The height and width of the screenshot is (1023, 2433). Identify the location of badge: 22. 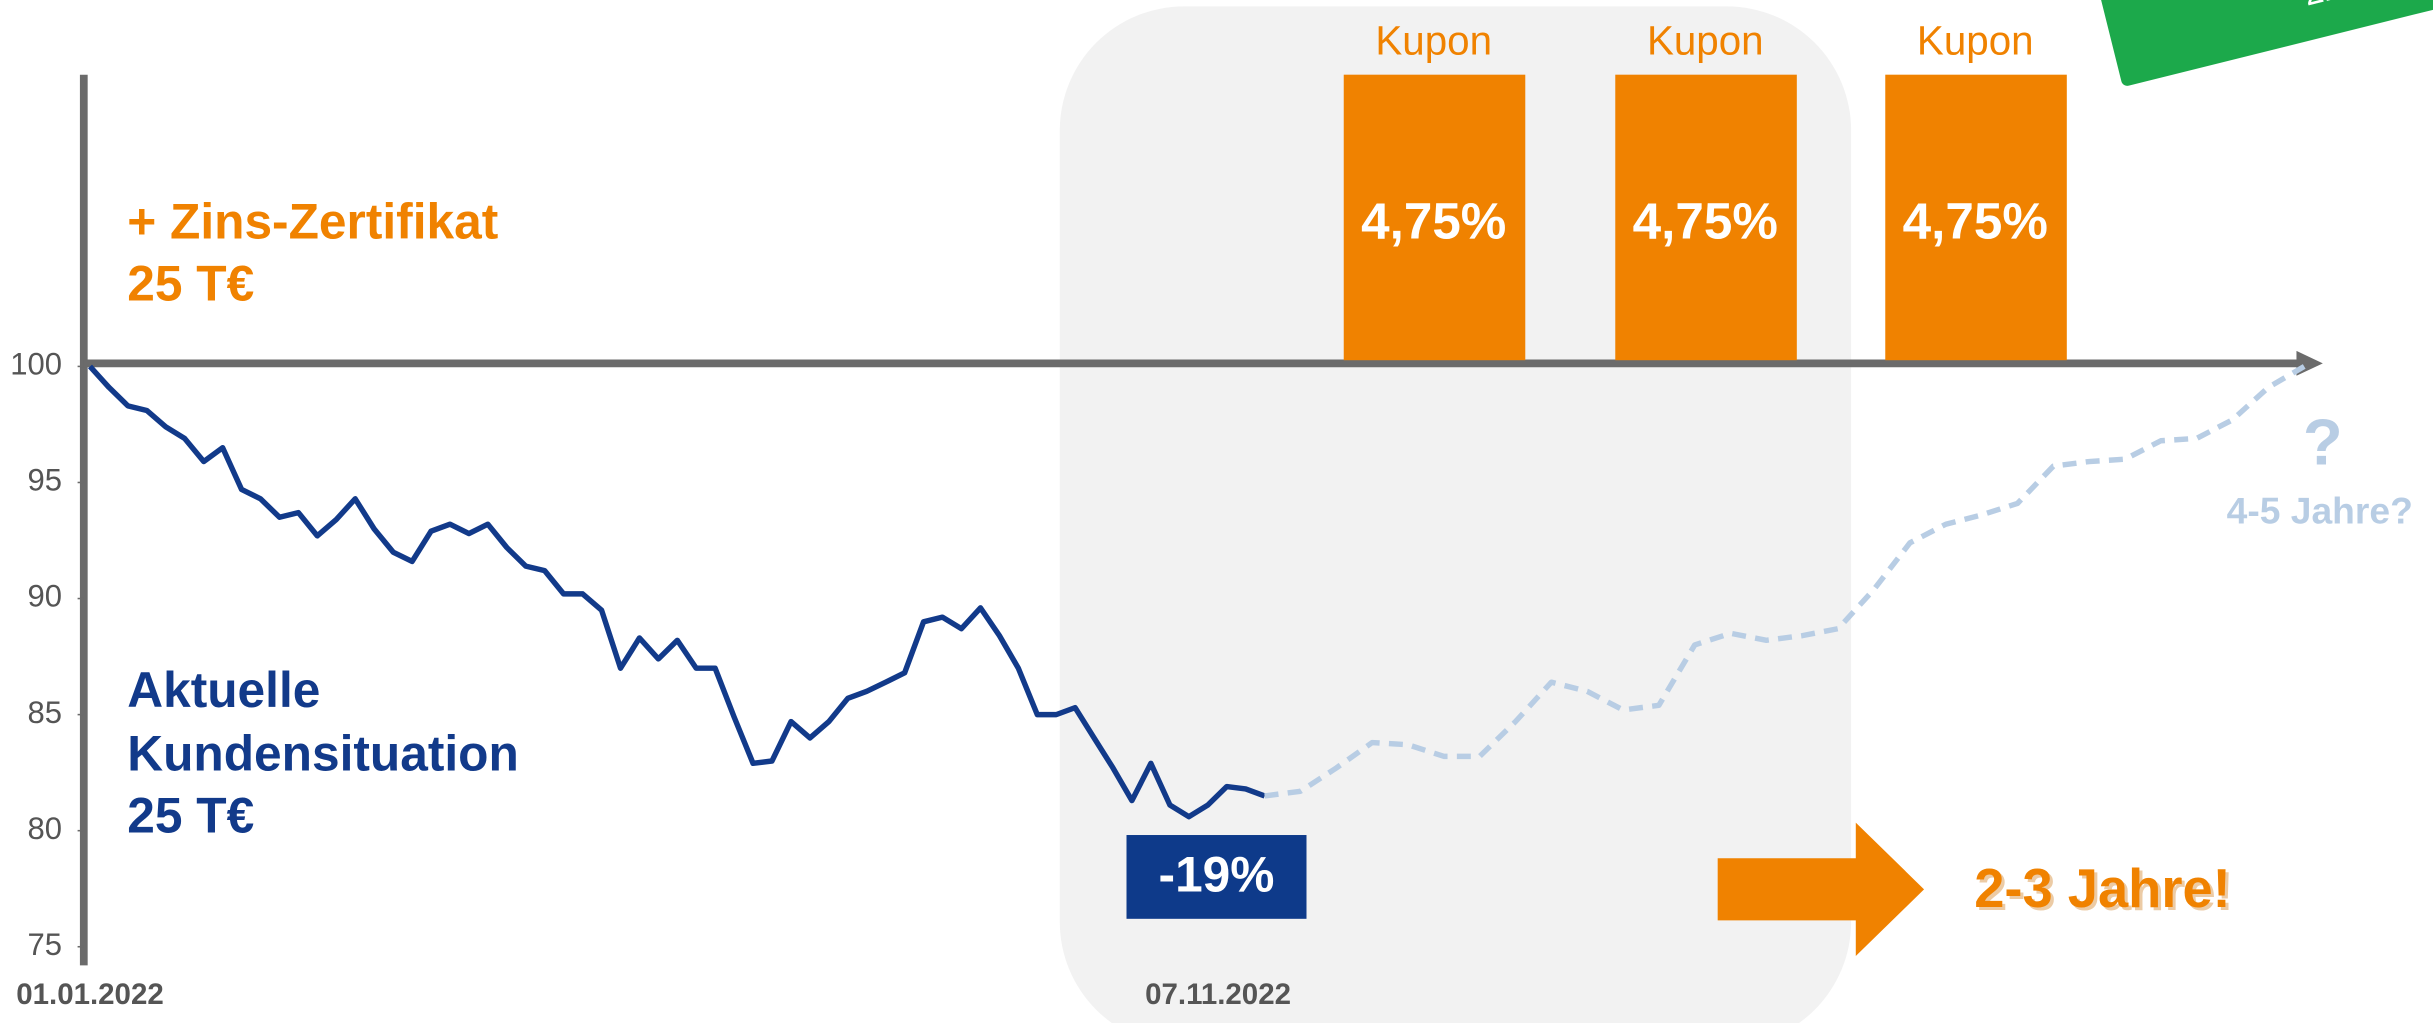
(2265, 43).